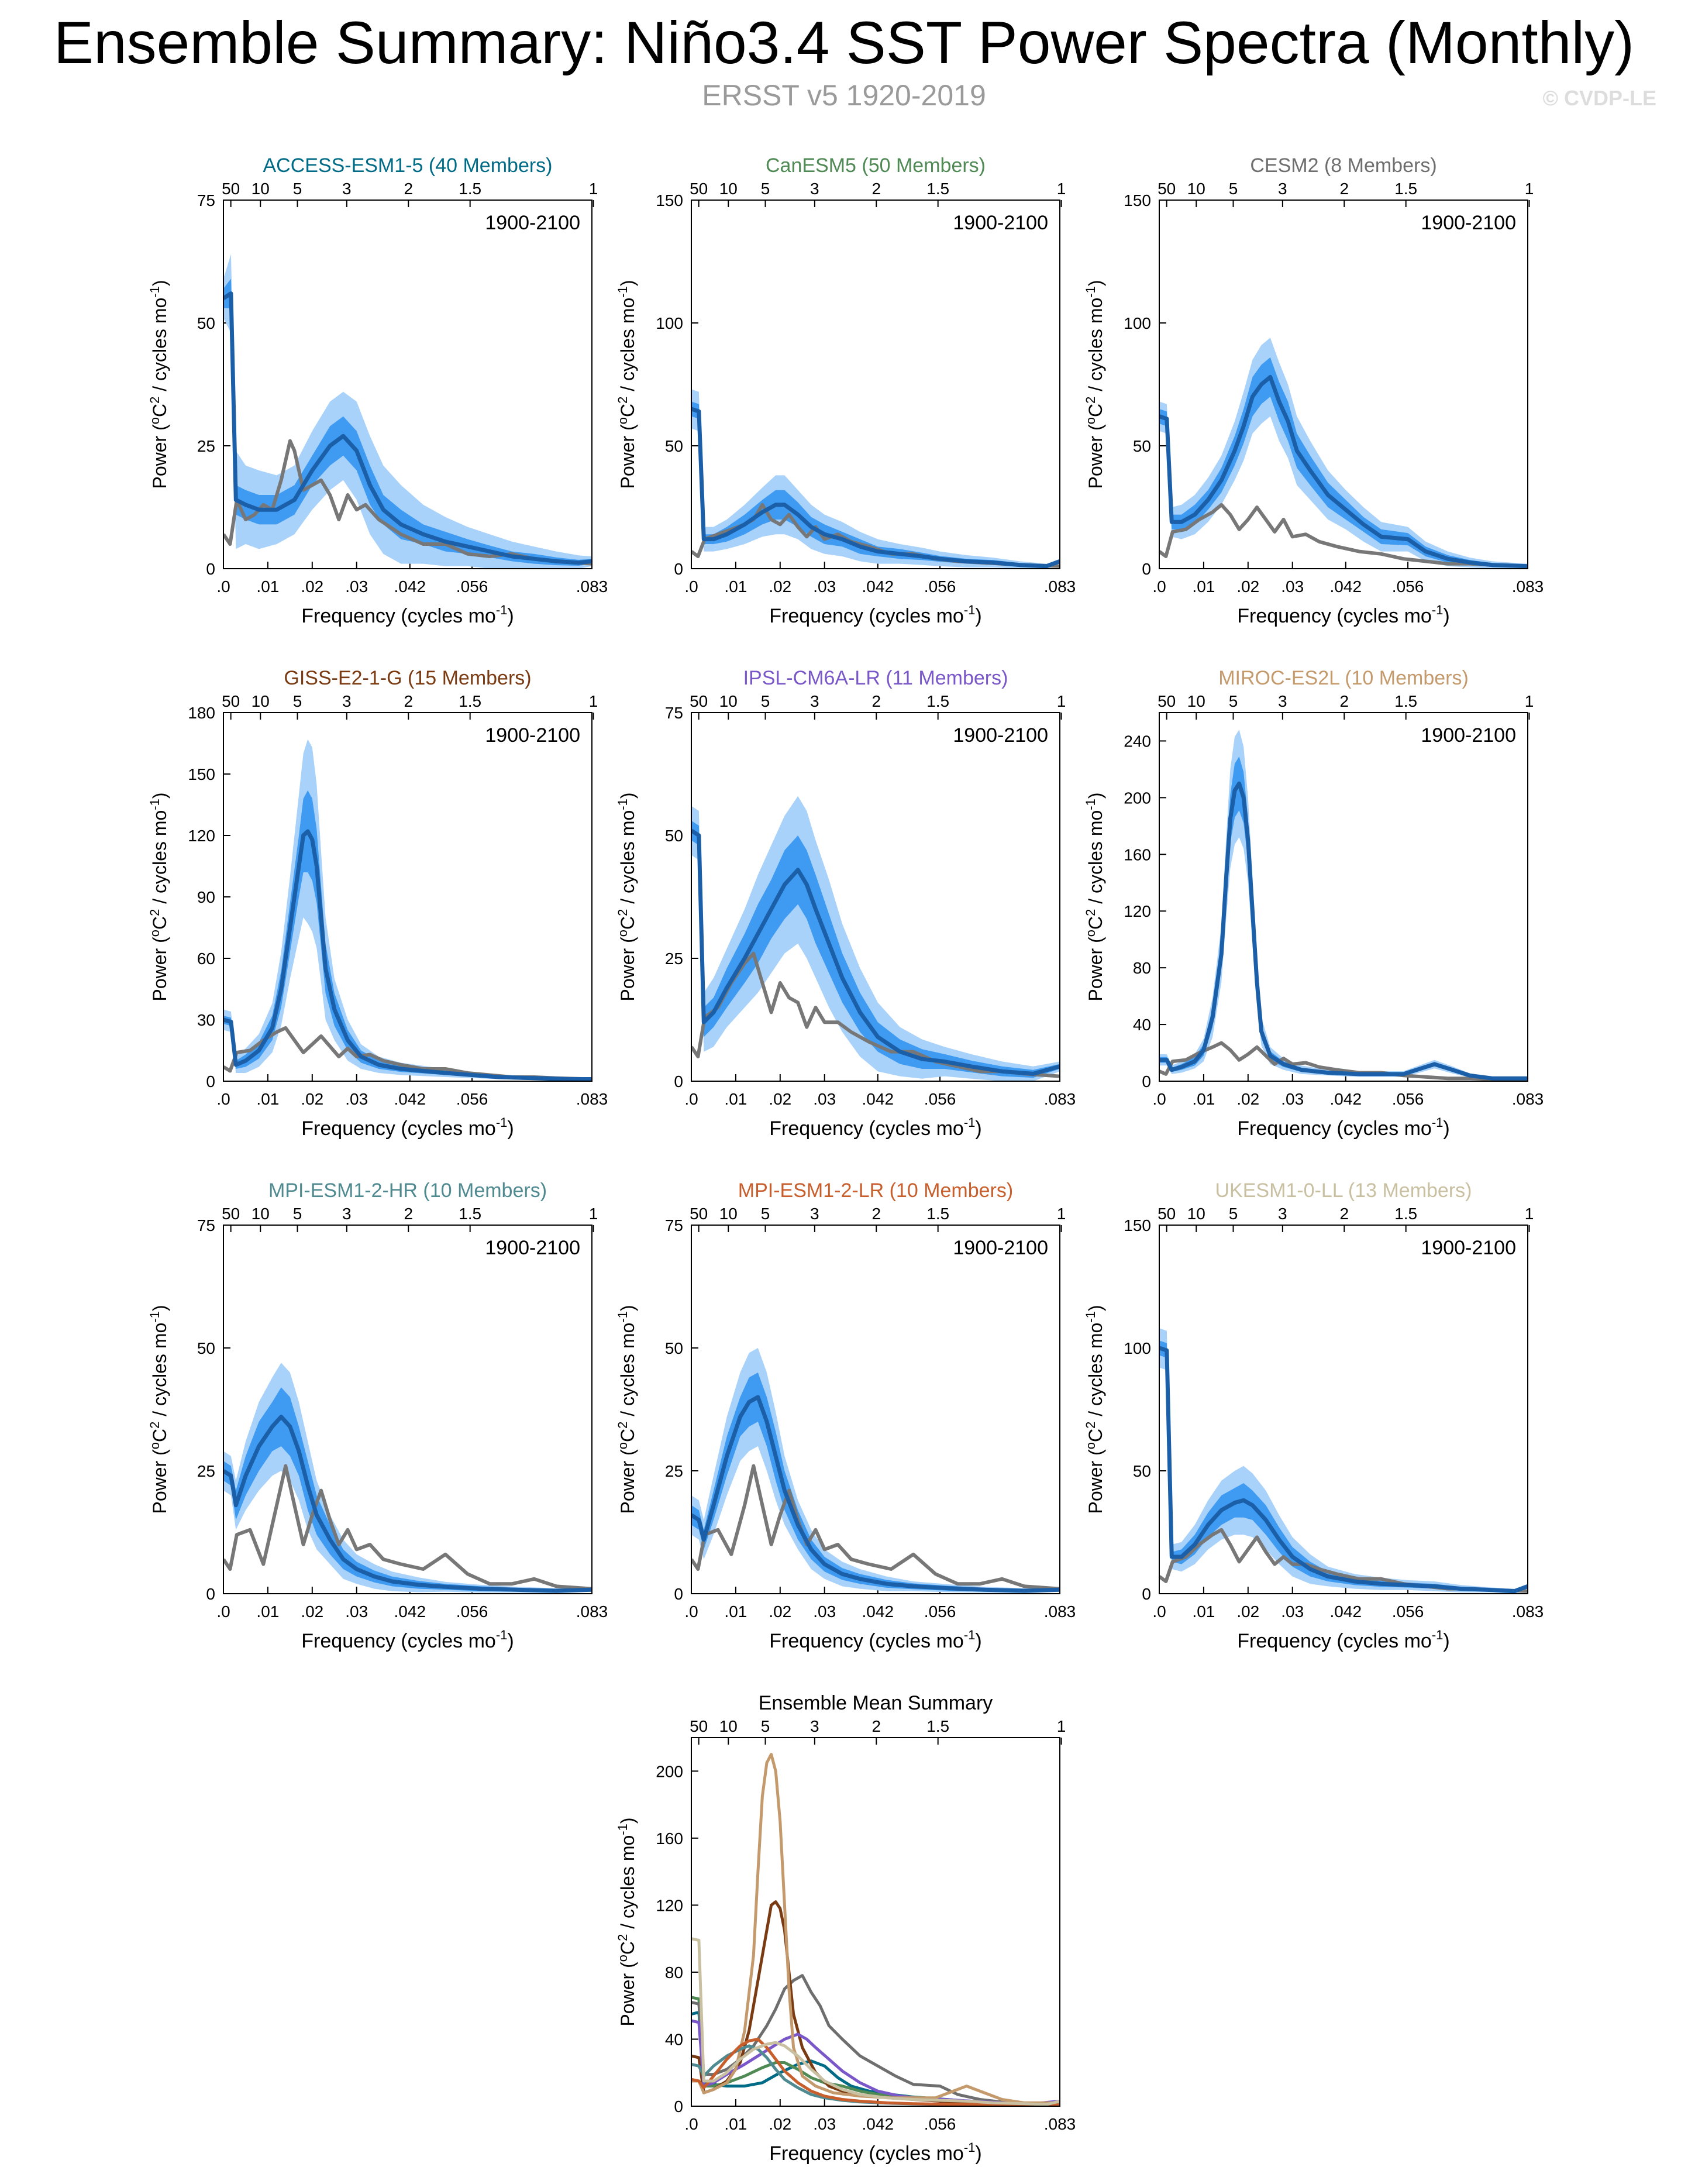 The height and width of the screenshot is (2184, 1688). I want to click on x-axis-label-close: ), so click(510, 616).